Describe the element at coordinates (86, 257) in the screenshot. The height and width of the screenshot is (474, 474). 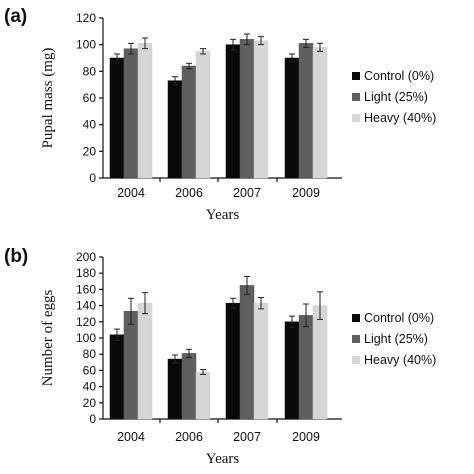
I see `y-tick-label: 200` at that location.